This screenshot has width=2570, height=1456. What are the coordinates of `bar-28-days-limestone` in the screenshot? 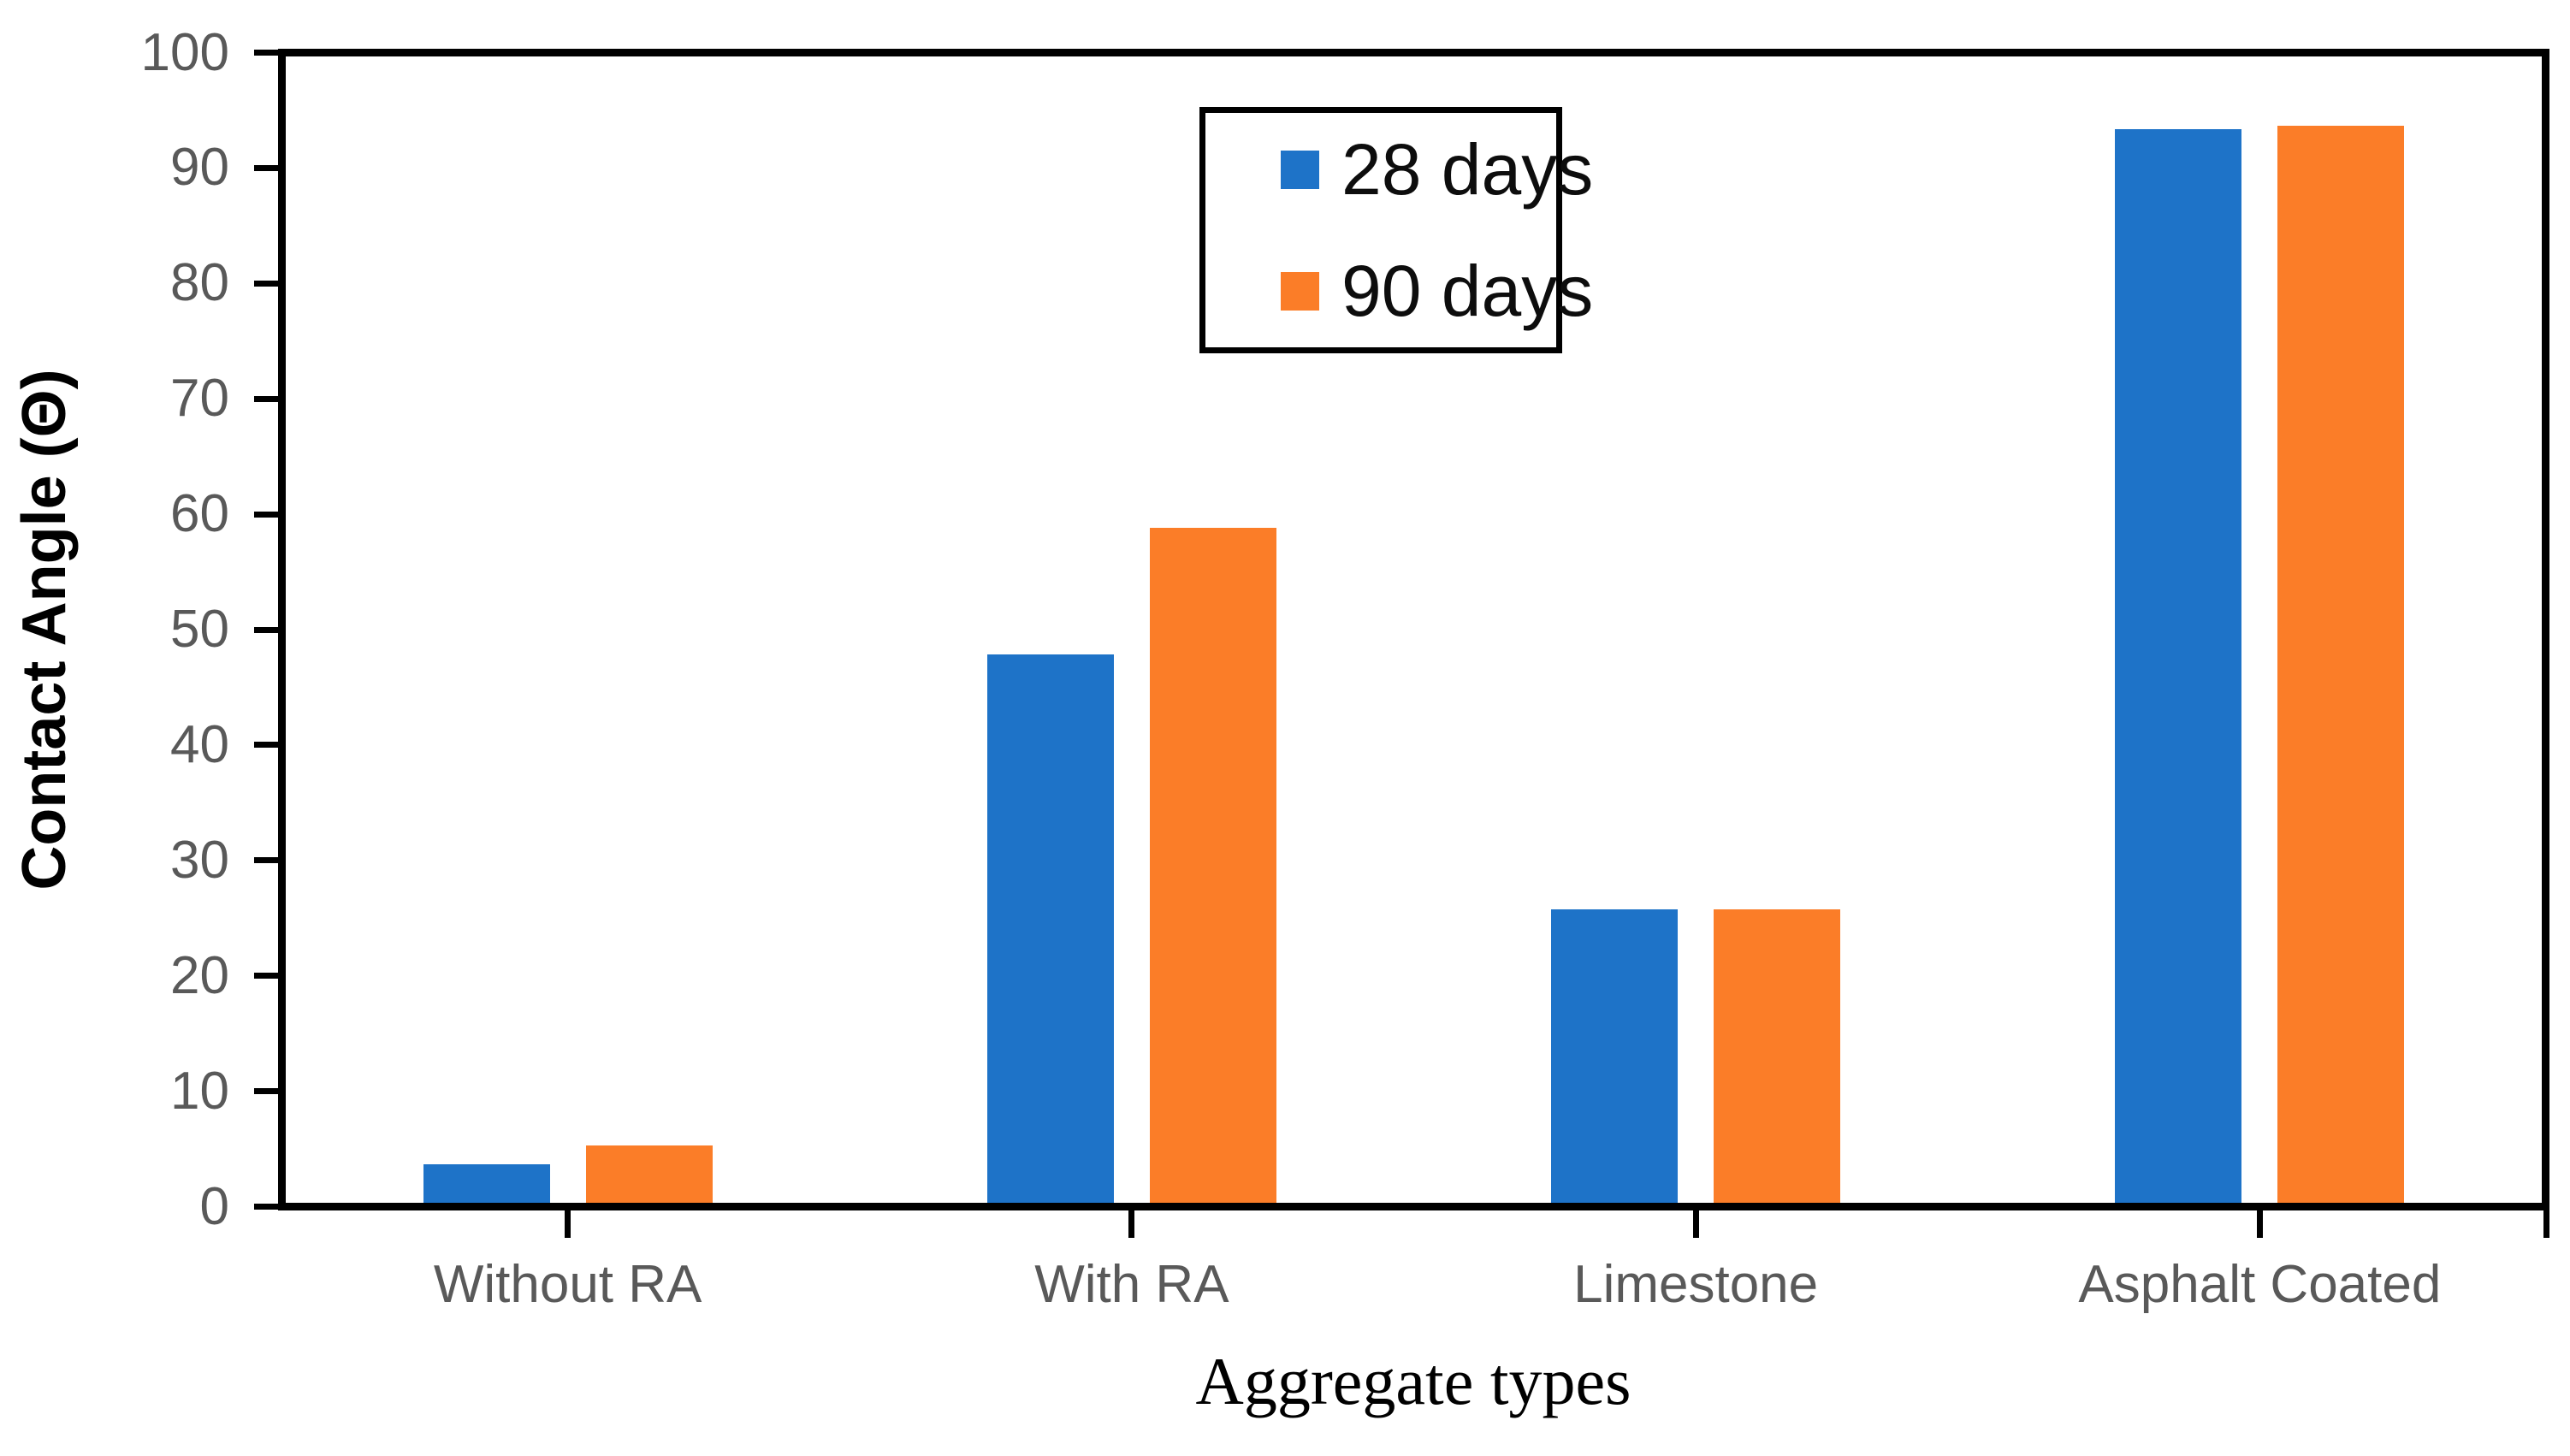 It's located at (1614, 1056).